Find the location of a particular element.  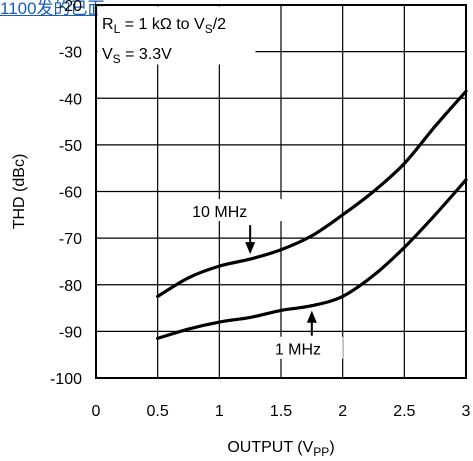

x-tick-label: 1 is located at coordinates (219, 411).